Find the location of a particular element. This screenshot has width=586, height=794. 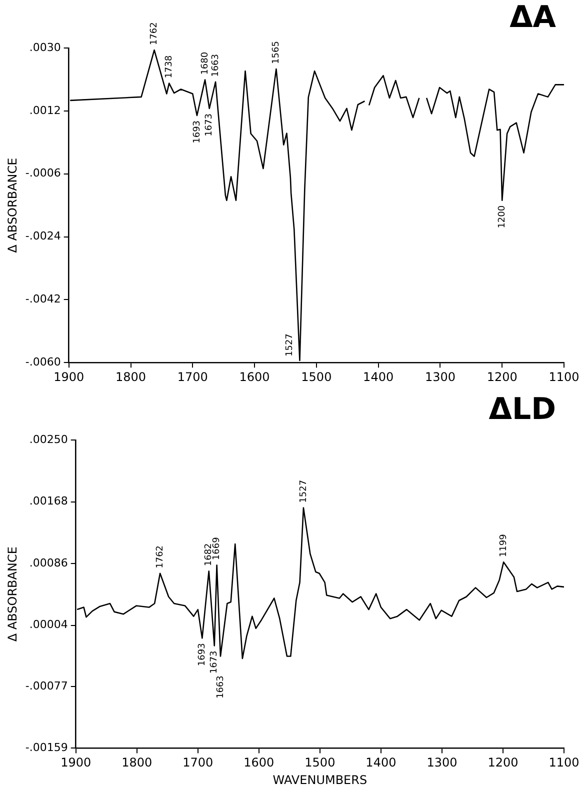

y-tick-label: .00250 is located at coordinates (48, 439).